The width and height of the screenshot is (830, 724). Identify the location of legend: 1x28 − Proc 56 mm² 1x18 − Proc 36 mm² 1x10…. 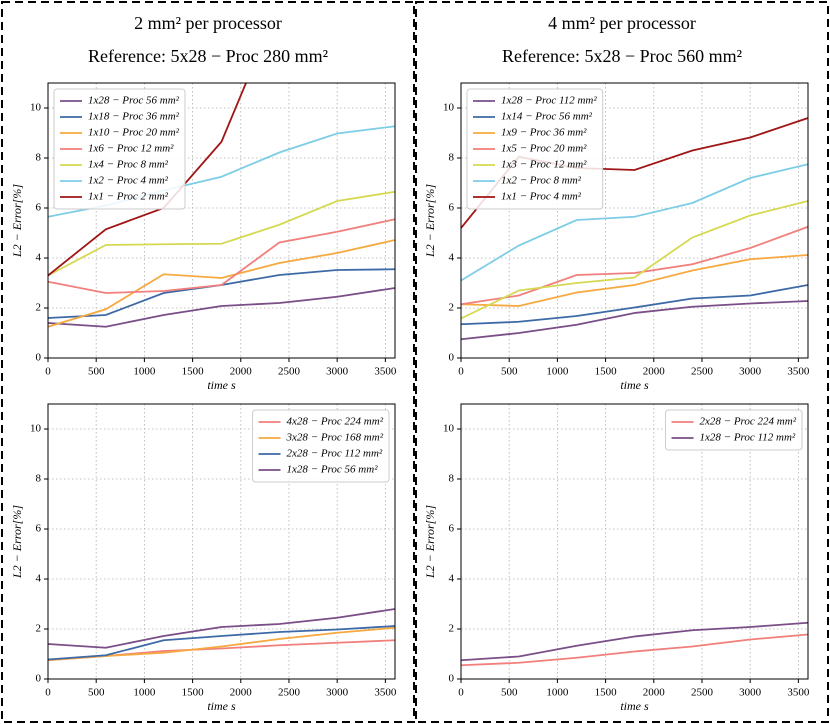
(119, 149).